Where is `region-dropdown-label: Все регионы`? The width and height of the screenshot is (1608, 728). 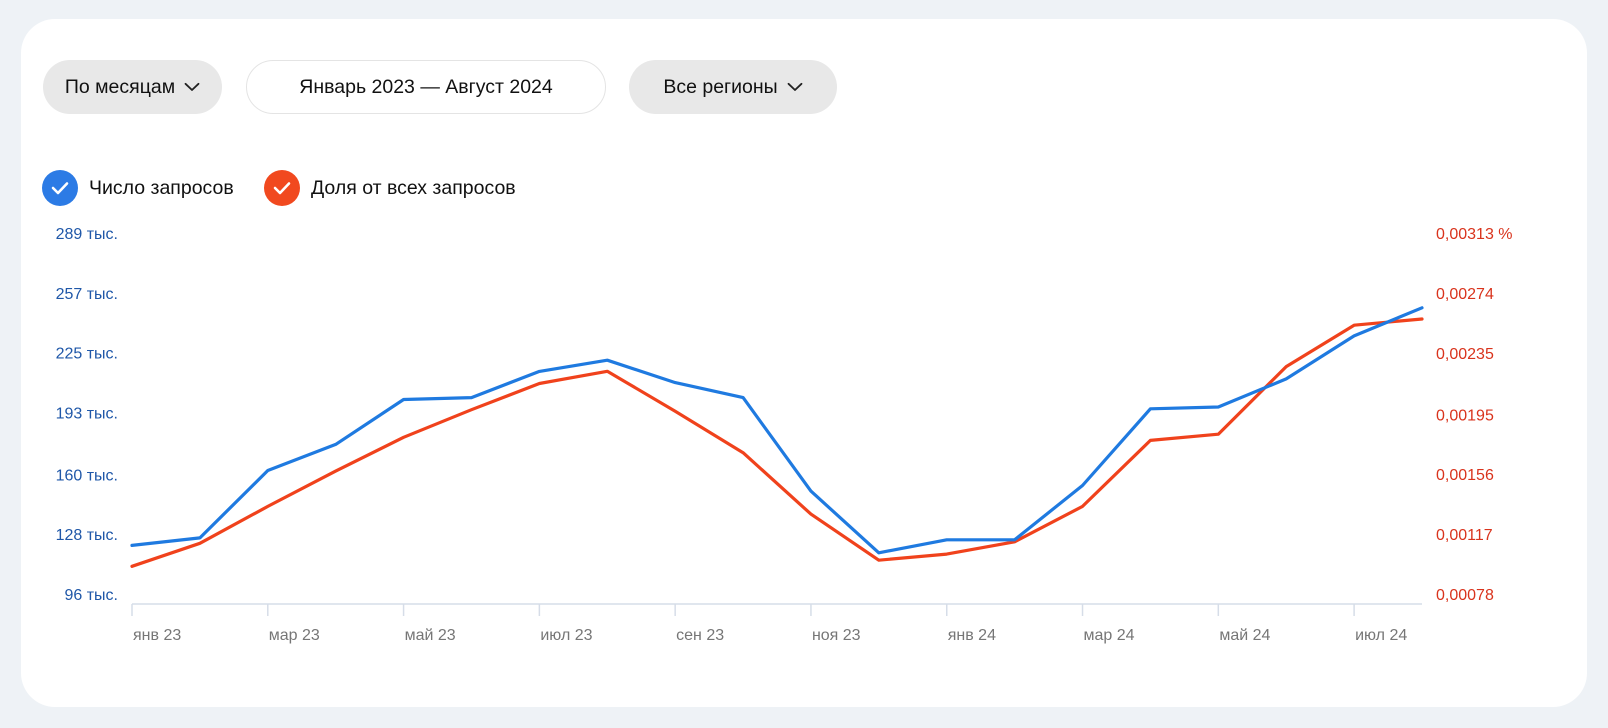 region-dropdown-label: Все регионы is located at coordinates (720, 86).